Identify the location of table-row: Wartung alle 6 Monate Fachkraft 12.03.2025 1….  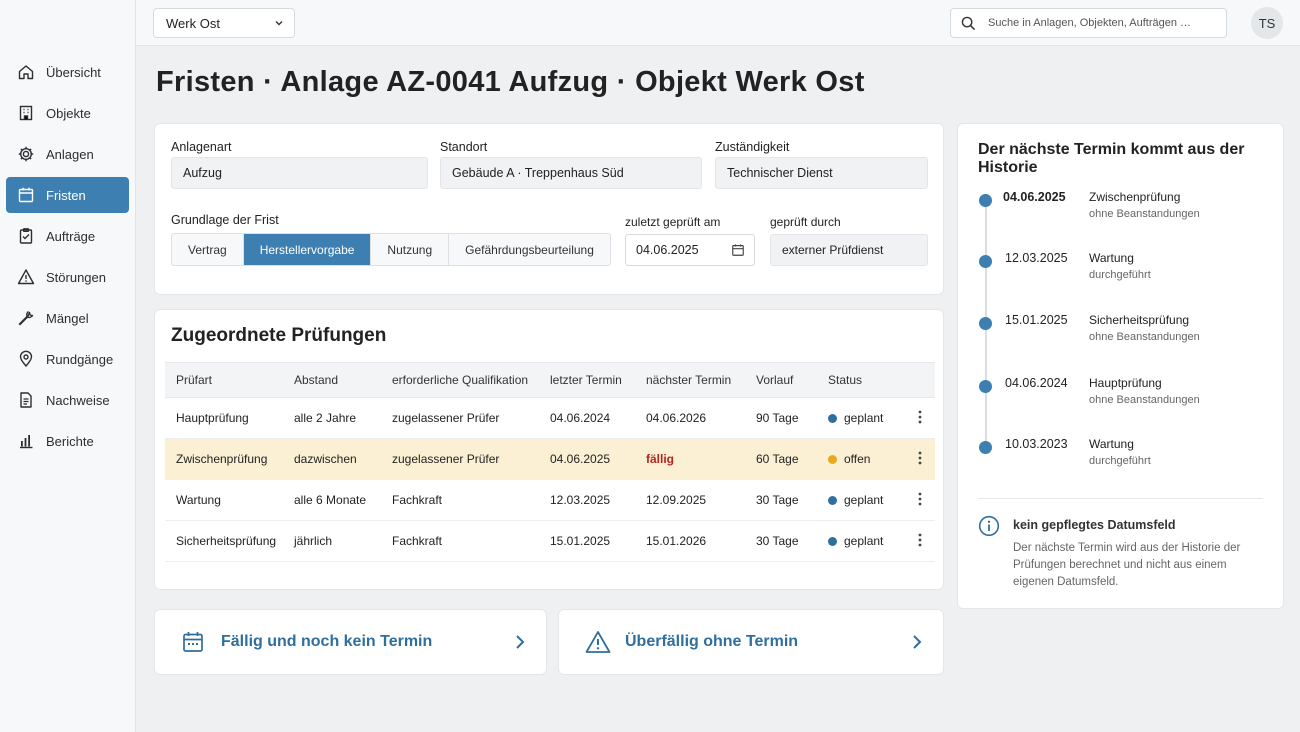
(550, 500).